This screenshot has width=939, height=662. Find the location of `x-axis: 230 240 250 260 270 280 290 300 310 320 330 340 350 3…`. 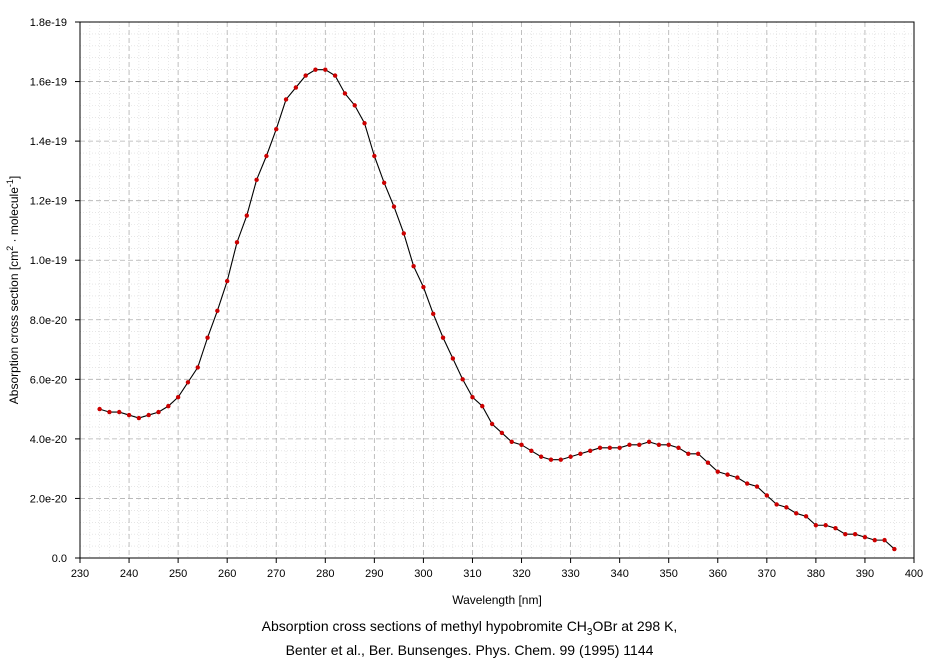

x-axis: 230 240 250 260 270 280 290 300 310 320 330 340 350 3… is located at coordinates (497, 569).